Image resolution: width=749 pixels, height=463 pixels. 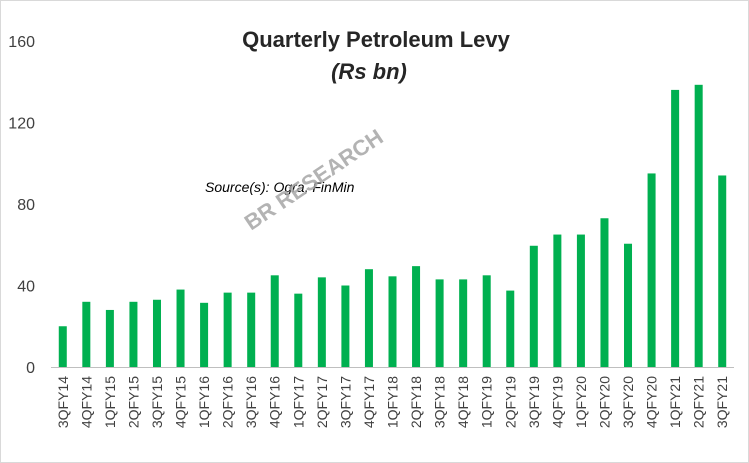 What do you see at coordinates (157, 402) in the screenshot?
I see `x-tick-label: 3QFY15` at bounding box center [157, 402].